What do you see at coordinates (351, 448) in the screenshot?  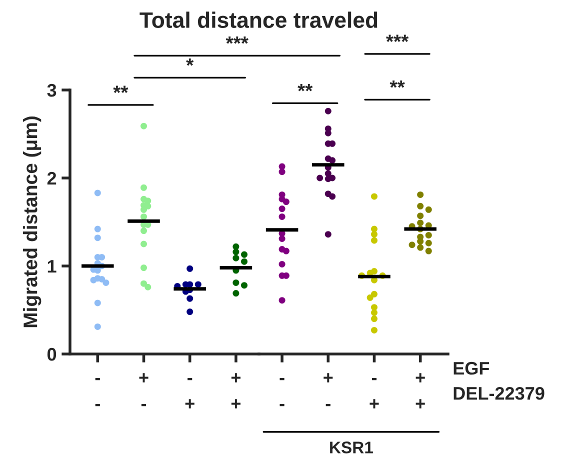 I see `text: KSR1` at bounding box center [351, 448].